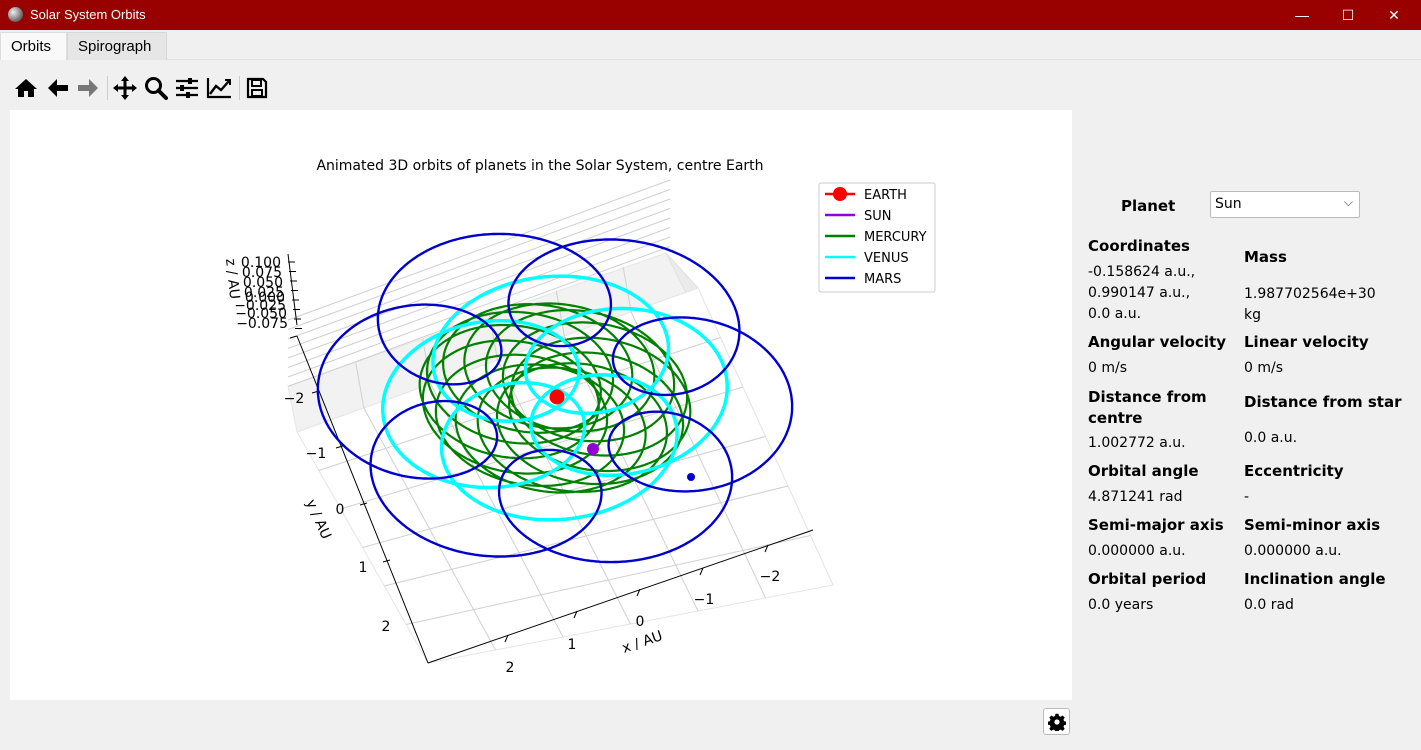  Describe the element at coordinates (257, 88) in the screenshot. I see `save-icon` at that location.